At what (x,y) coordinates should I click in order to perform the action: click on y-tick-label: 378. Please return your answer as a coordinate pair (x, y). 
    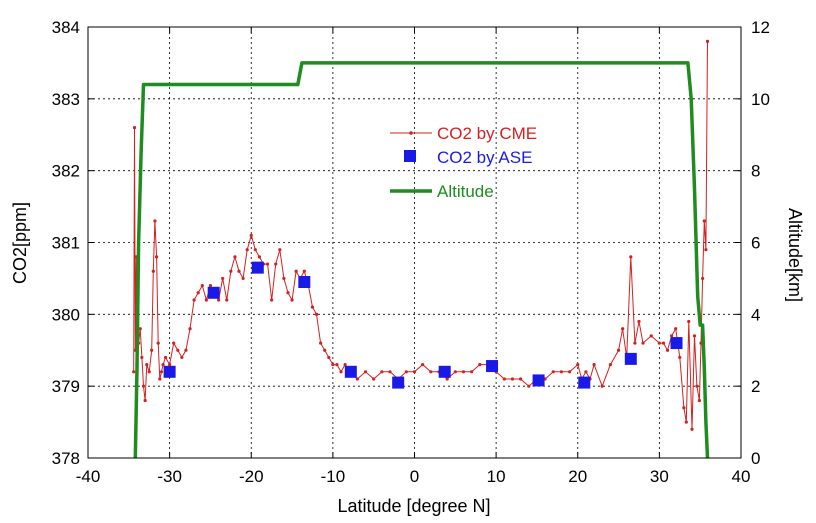
    Looking at the image, I should click on (66, 458).